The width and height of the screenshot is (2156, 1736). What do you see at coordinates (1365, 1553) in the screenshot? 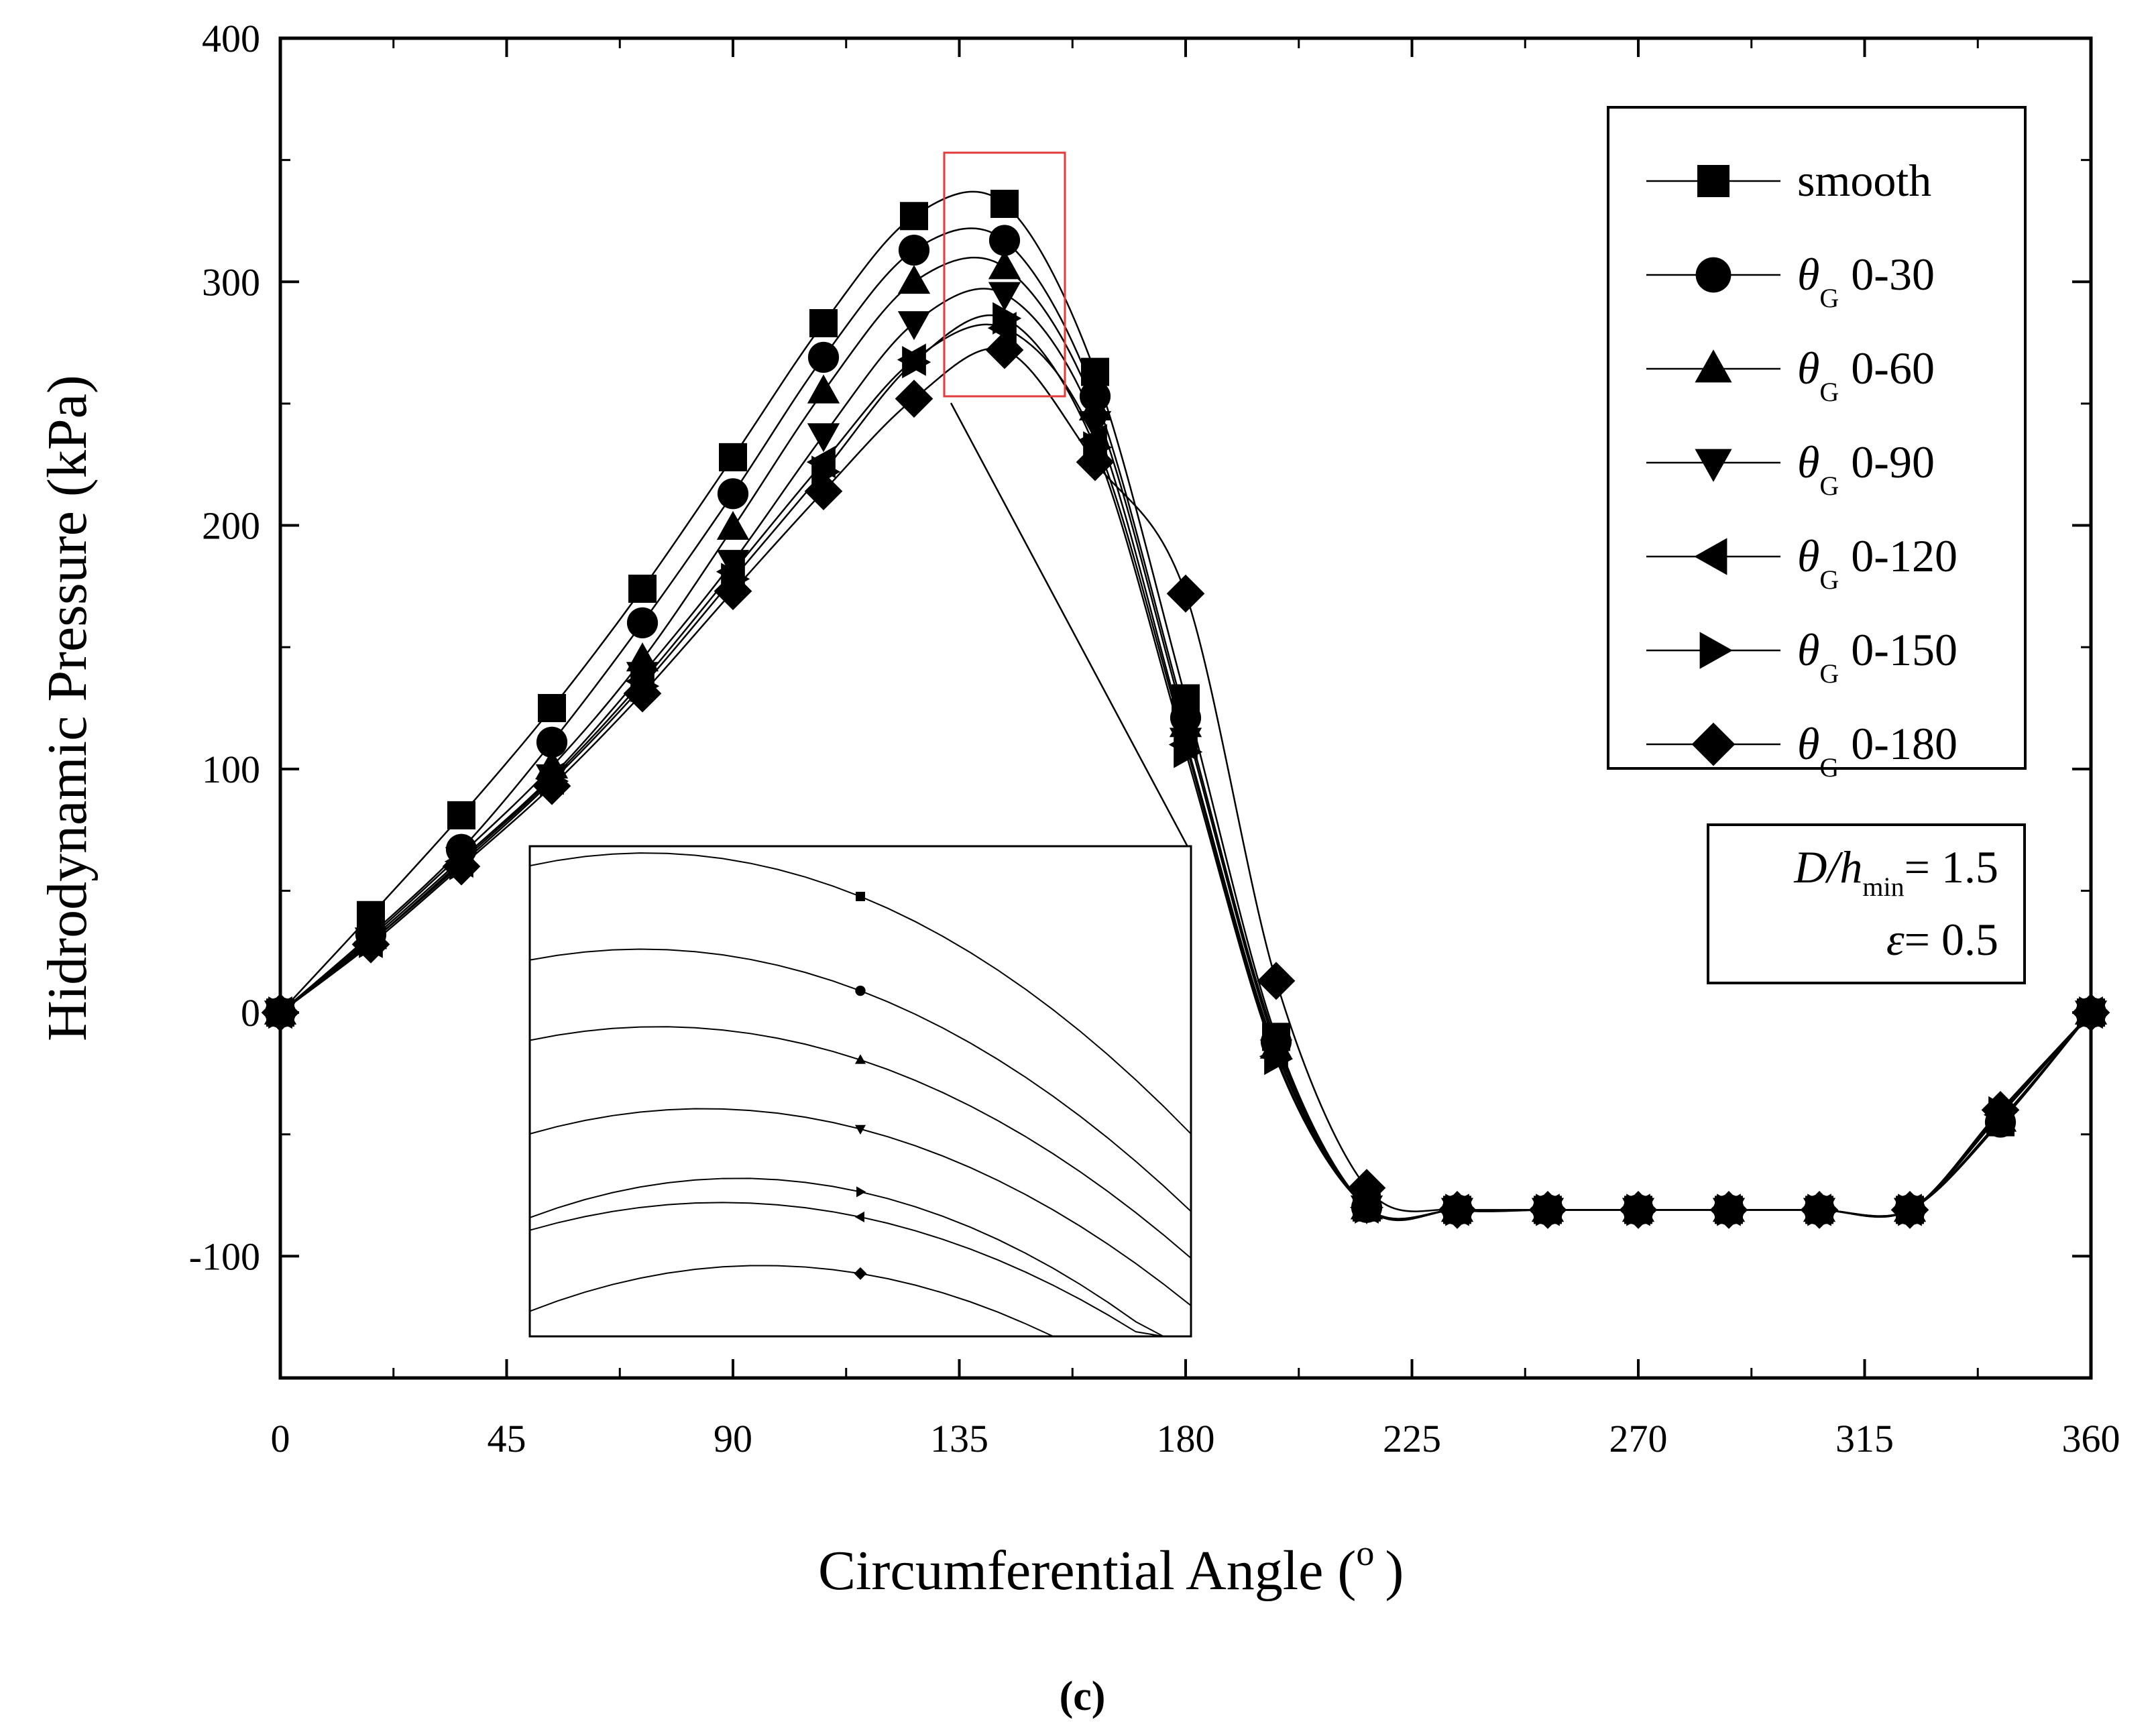
I see `x-axis-unit: o` at bounding box center [1365, 1553].